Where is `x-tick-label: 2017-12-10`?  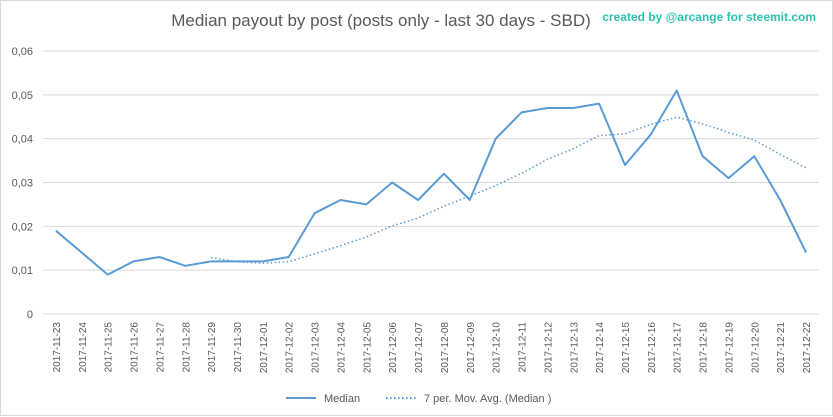
x-tick-label: 2017-12-10 is located at coordinates (497, 348).